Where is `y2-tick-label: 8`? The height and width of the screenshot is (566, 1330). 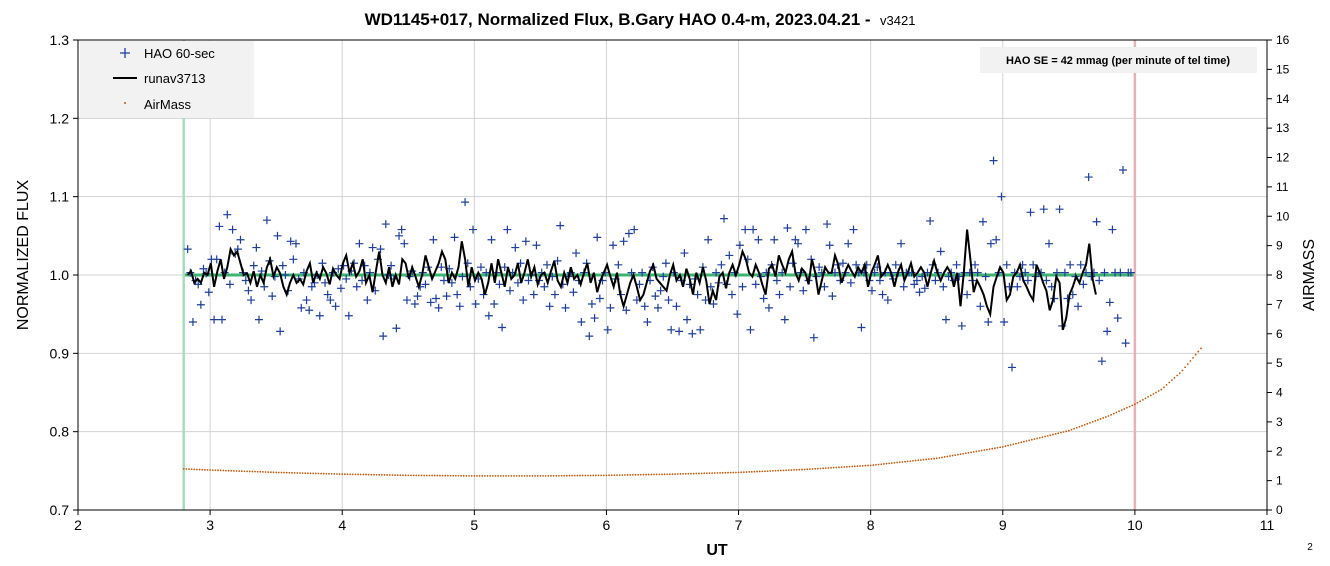 y2-tick-label: 8 is located at coordinates (1279, 275).